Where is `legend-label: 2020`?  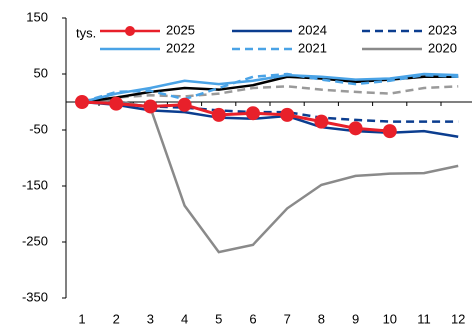 legend-label: 2020 is located at coordinates (442, 47).